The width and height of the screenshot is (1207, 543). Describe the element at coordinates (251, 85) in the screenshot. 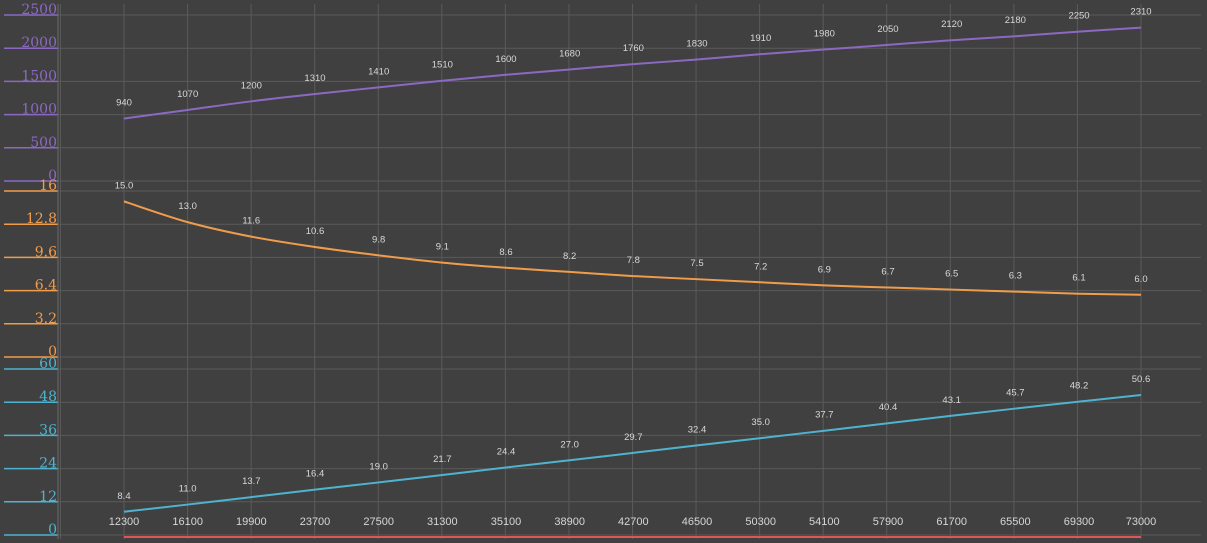

I see `data-label: 1200` at that location.